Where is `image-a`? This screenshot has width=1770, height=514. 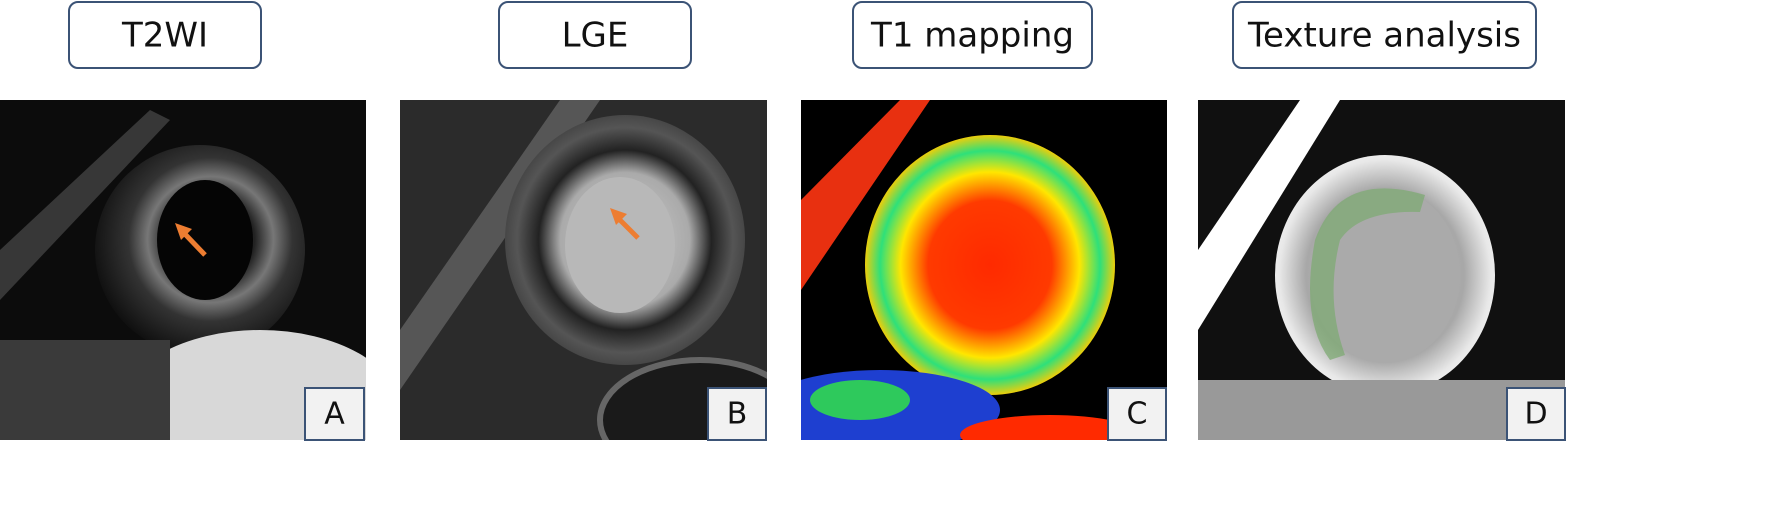
image-a is located at coordinates (183, 270).